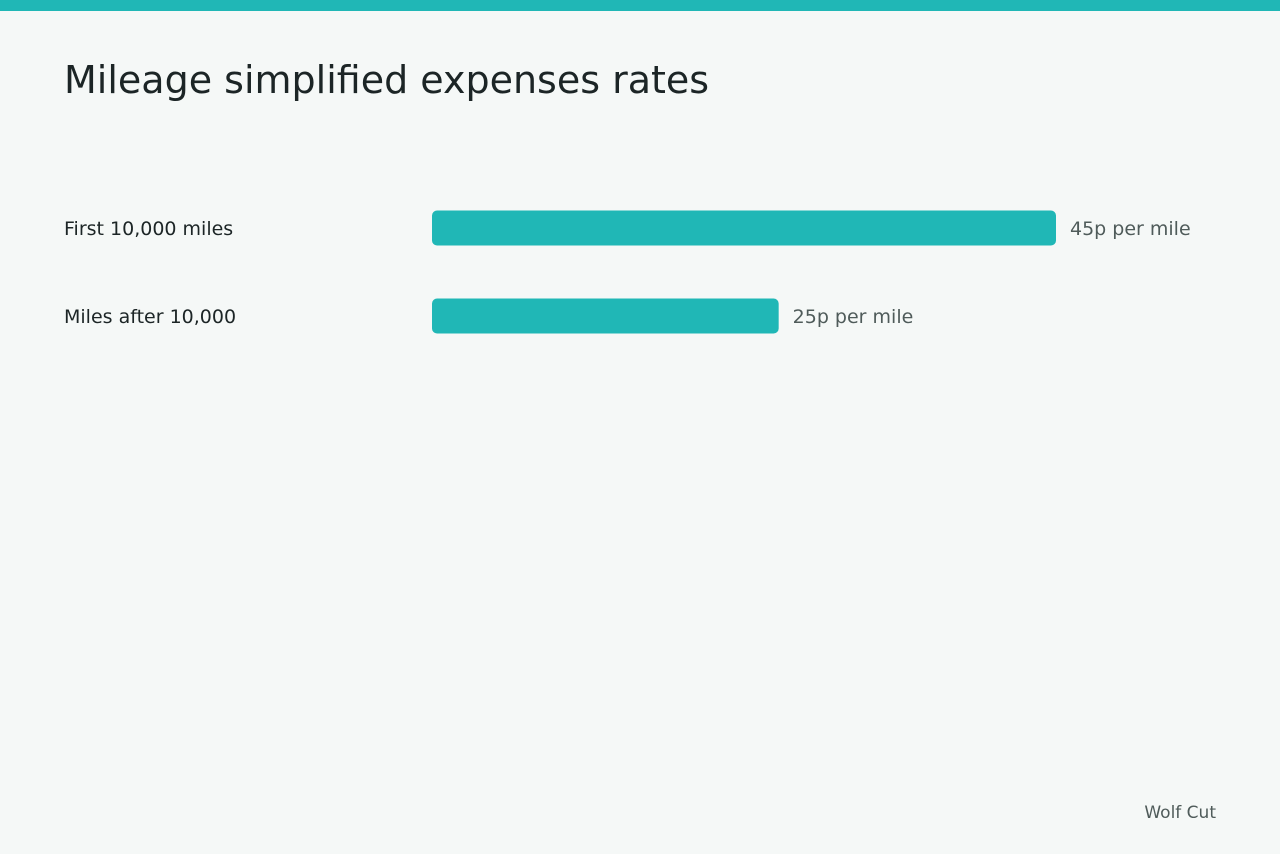 This screenshot has height=854, width=1280. What do you see at coordinates (1180, 813) in the screenshot?
I see `source-credit: Wolf Cut` at bounding box center [1180, 813].